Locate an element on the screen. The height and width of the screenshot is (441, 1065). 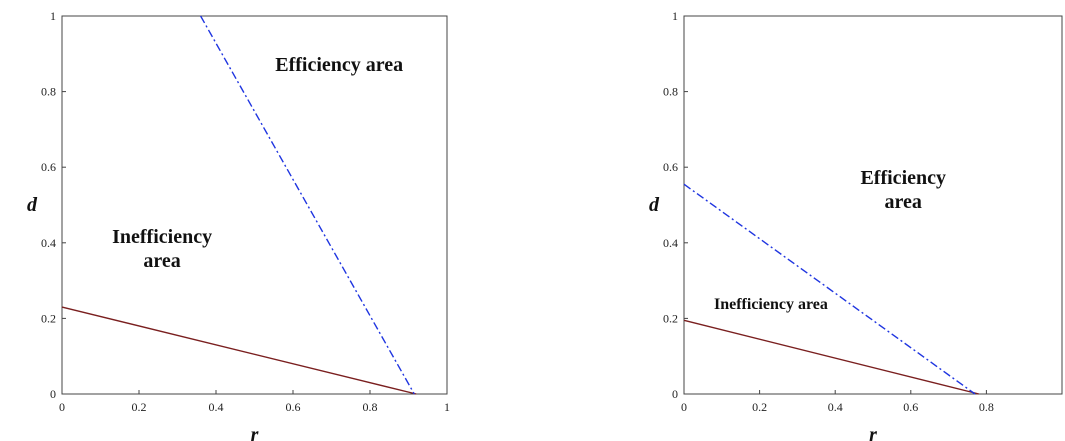
x-tick-label: 1 is located at coordinates (447, 407).